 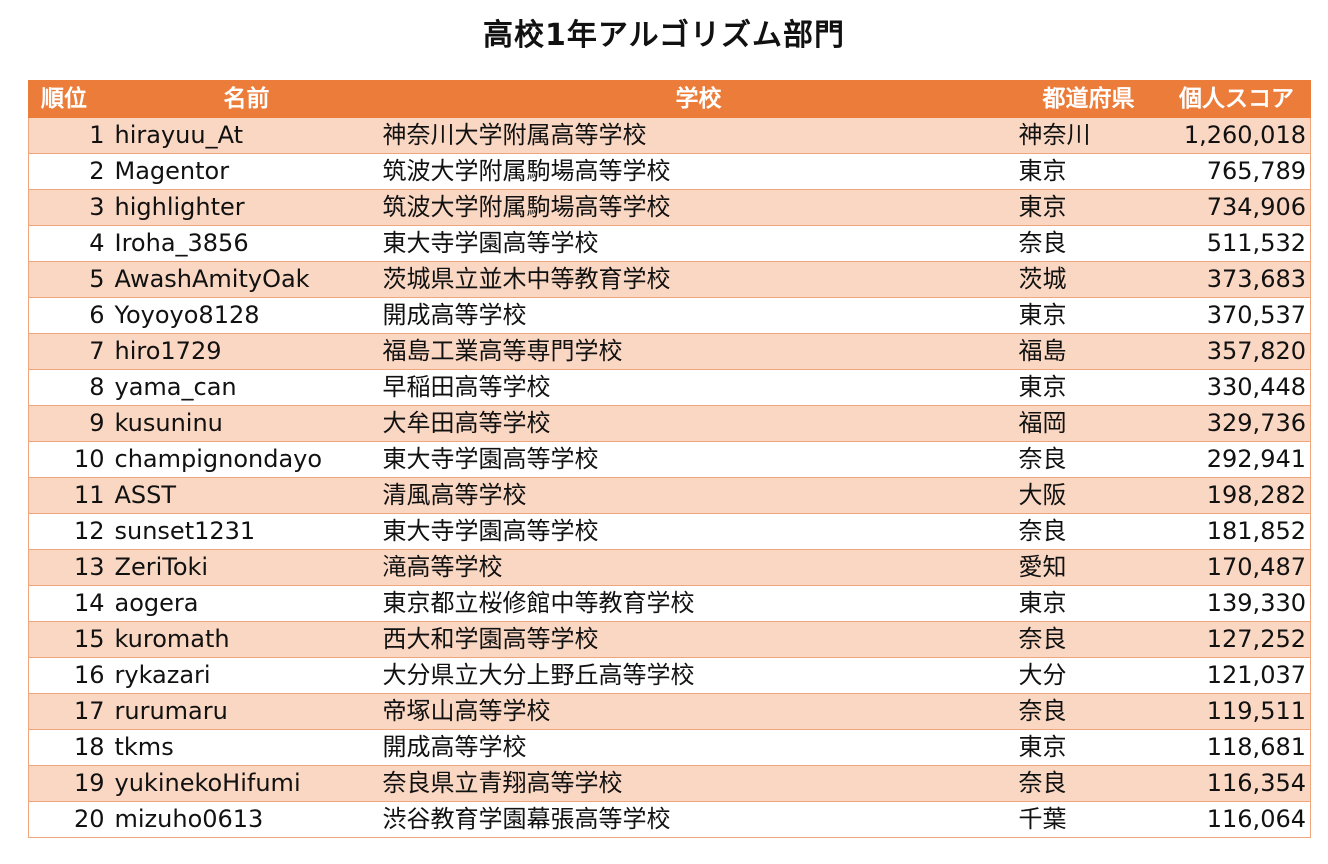 I want to click on school-cell: 大分県立大分上野丘高等学校, so click(x=698, y=675).